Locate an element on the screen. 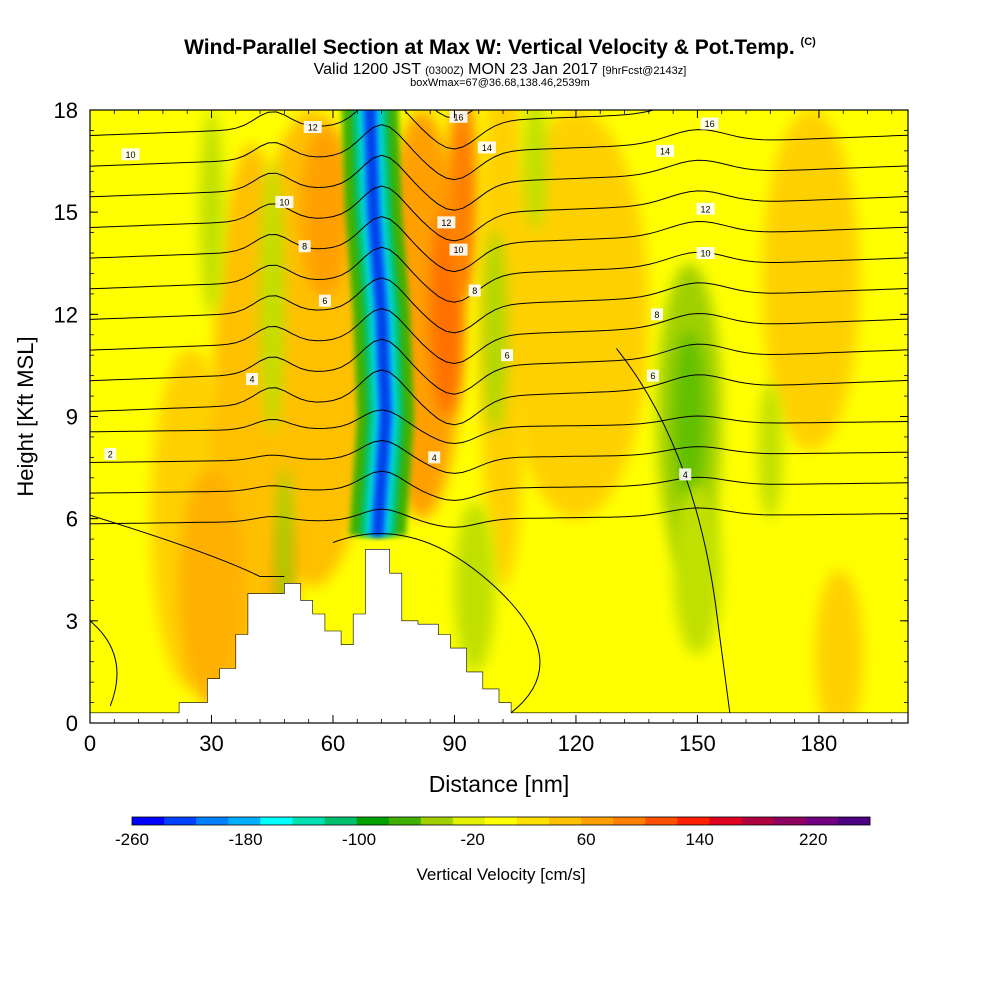 Image resolution: width=1000 pixels, height=1000 pixels. contour-label-text: 2 is located at coordinates (110, 454).